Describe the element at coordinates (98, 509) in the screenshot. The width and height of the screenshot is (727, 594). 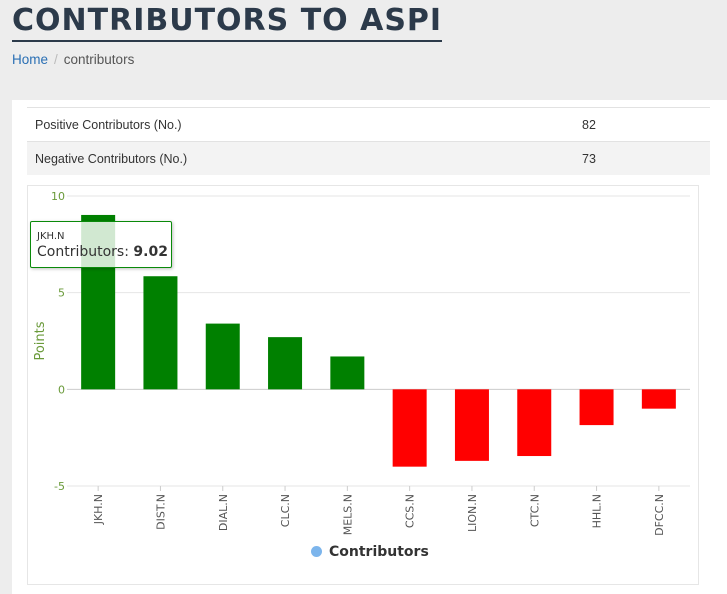
I see `x-tick-label: JKH.N` at that location.